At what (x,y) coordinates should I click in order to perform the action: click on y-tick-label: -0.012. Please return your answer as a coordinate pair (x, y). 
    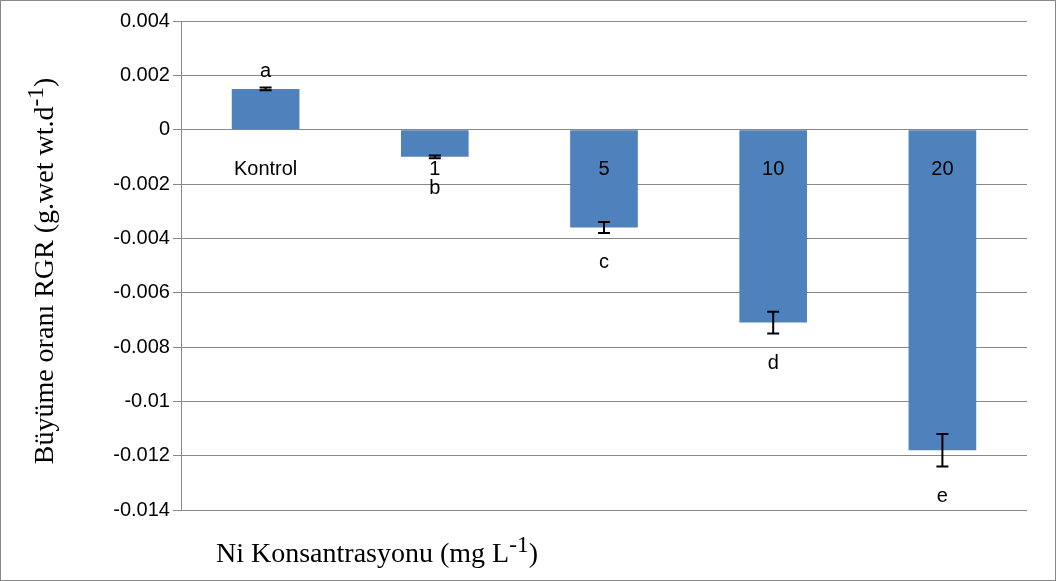
    Looking at the image, I should click on (141, 454).